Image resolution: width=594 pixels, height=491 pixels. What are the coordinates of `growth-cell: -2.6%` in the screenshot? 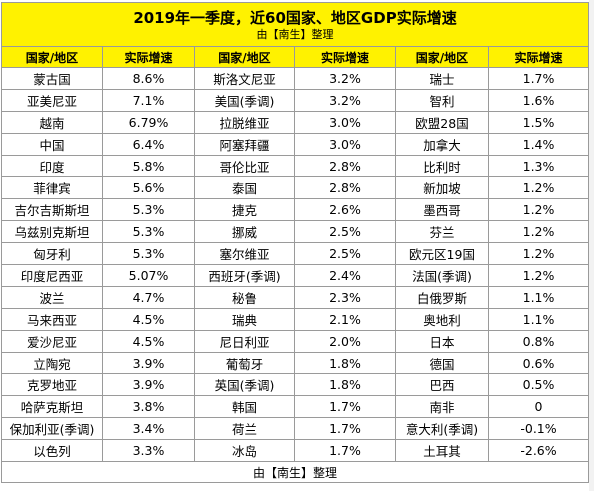 It's located at (538, 451).